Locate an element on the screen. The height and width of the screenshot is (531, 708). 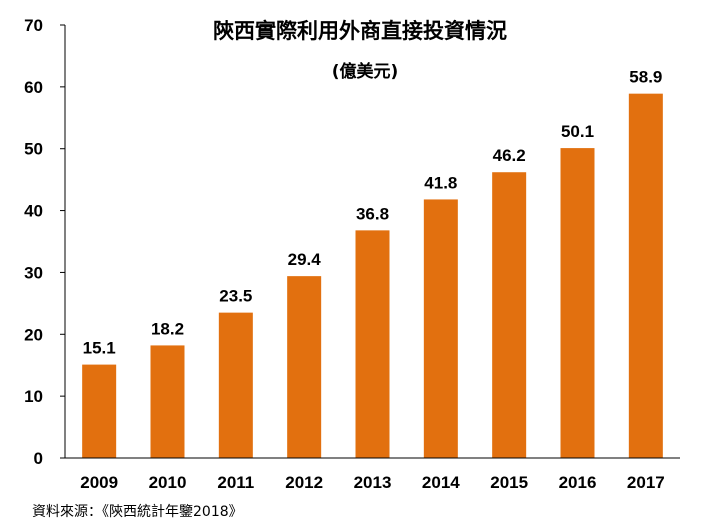
x-tick-label-2014: 2014 is located at coordinates (441, 482).